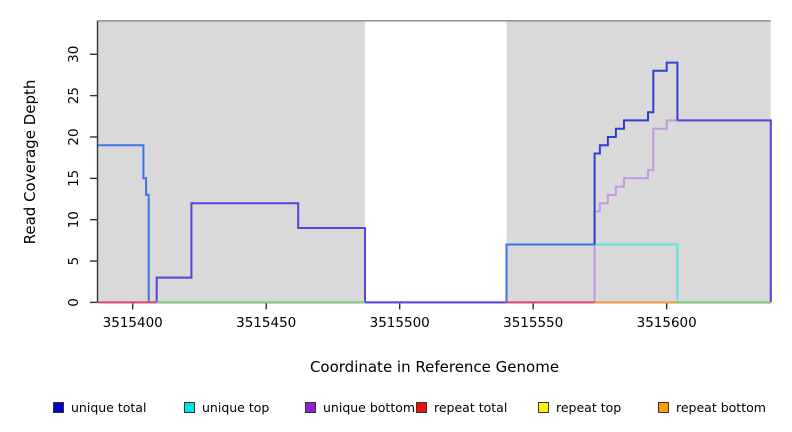 Image resolution: width=792 pixels, height=432 pixels. What do you see at coordinates (74, 95) in the screenshot?
I see `y-tick-label: 25` at bounding box center [74, 95].